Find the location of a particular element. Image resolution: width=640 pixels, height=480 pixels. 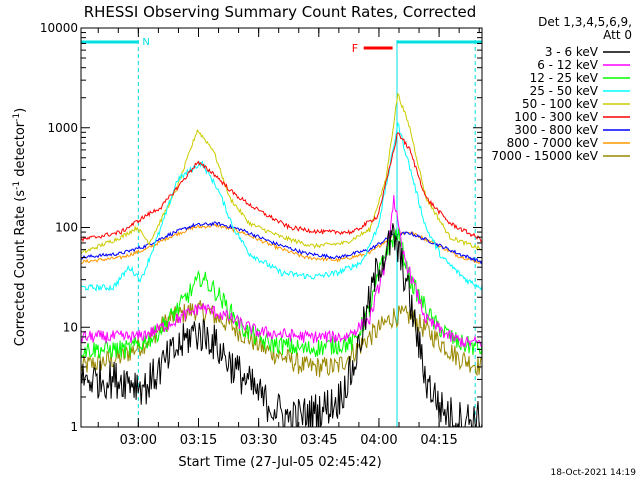

x-tick-label: 03:45 is located at coordinates (318, 440).